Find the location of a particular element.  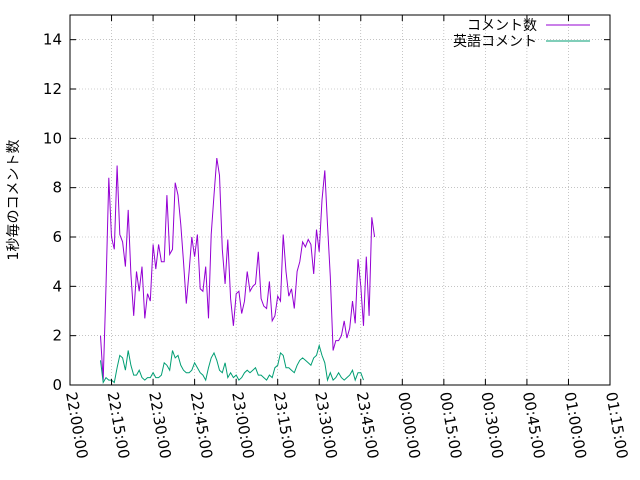

x-tick-label: 00:45:00 is located at coordinates (533, 425).